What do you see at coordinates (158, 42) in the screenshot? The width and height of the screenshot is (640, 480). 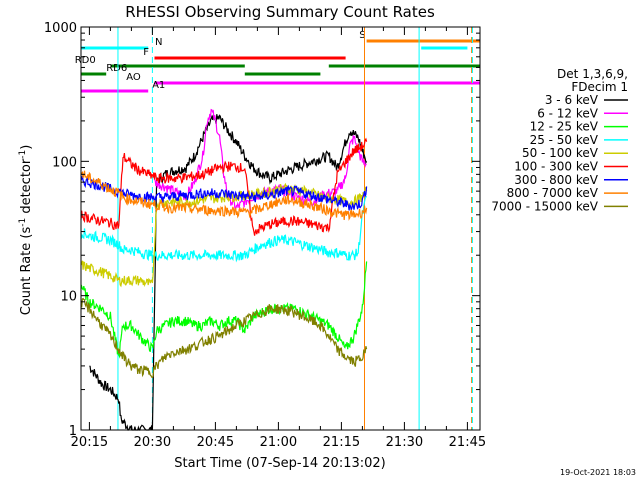 I see `flag-bar-label: N` at bounding box center [158, 42].